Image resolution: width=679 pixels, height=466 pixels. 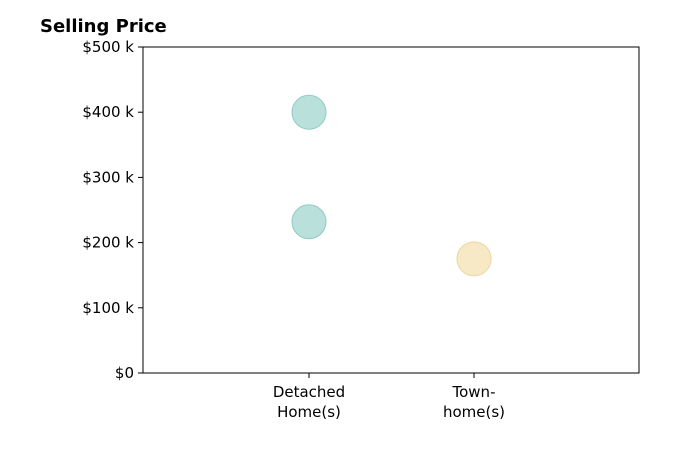 I want to click on y-tick-label: $0, so click(x=124, y=373).